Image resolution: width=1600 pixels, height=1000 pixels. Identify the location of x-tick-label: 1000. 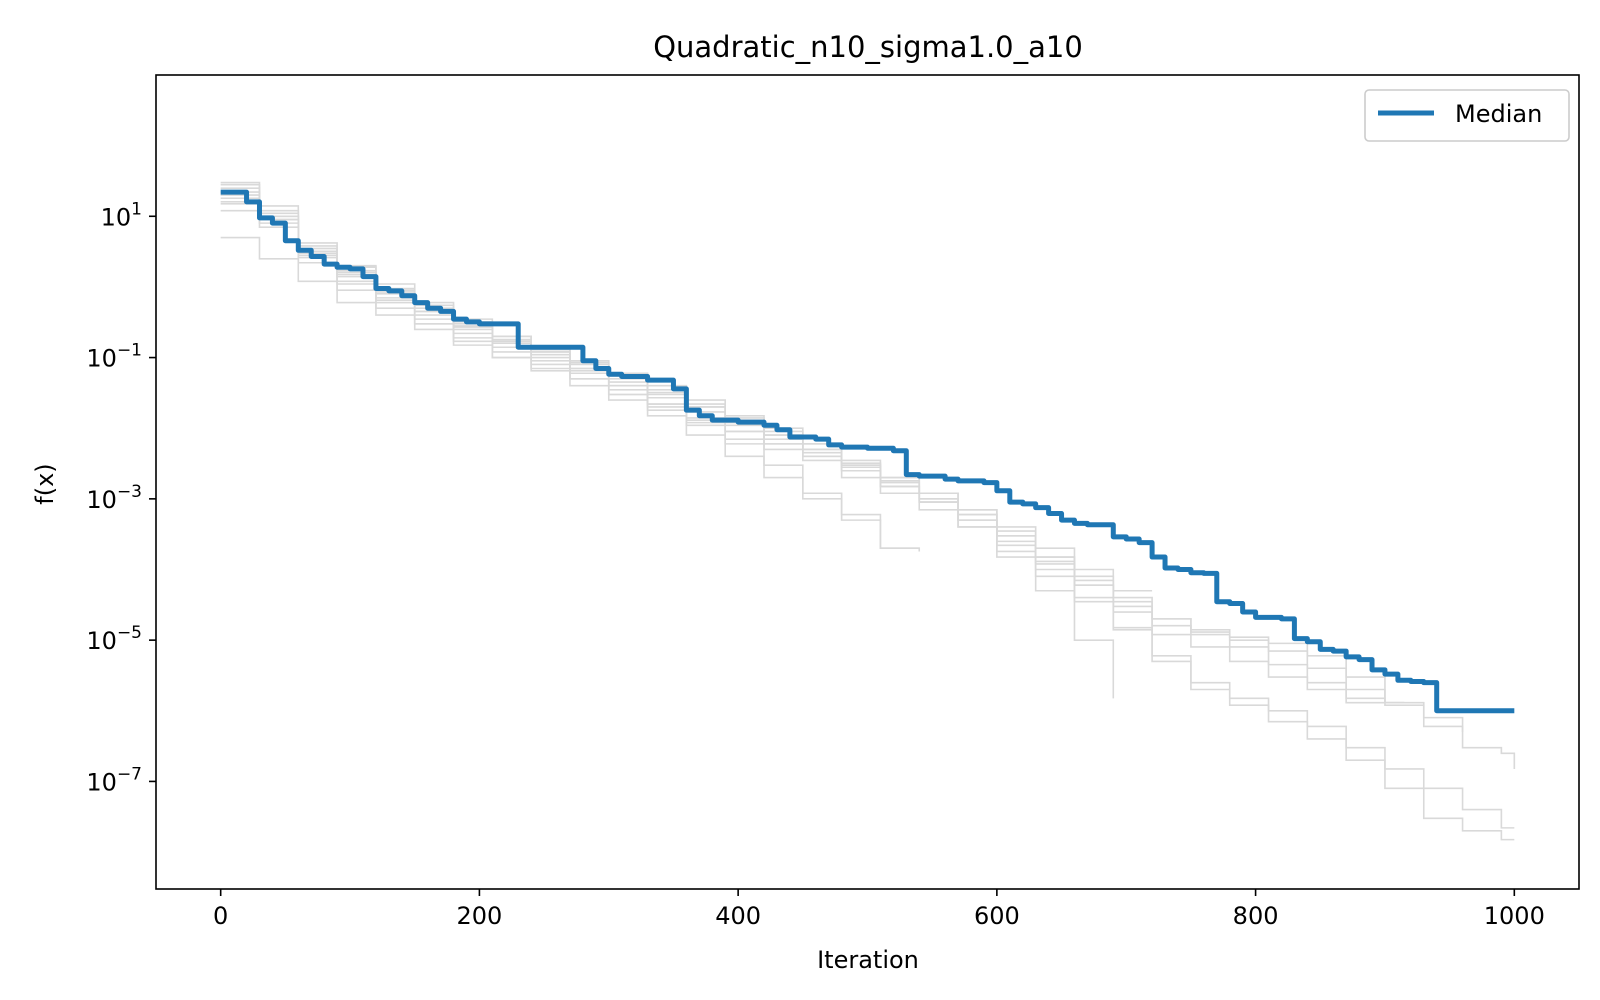
(1514, 916).